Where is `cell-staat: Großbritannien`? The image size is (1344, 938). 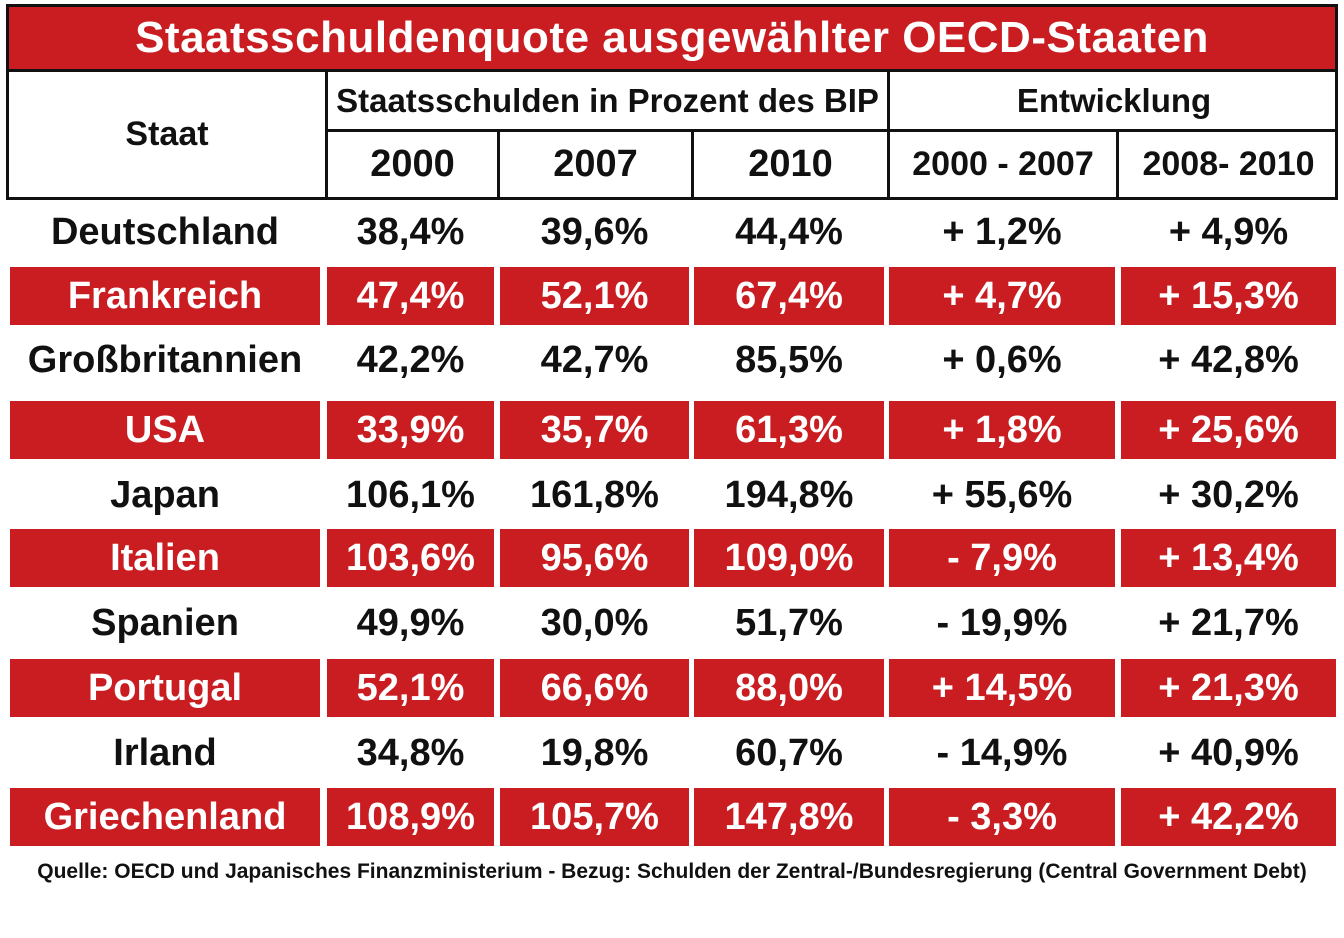
cell-staat: Großbritannien is located at coordinates (165, 359).